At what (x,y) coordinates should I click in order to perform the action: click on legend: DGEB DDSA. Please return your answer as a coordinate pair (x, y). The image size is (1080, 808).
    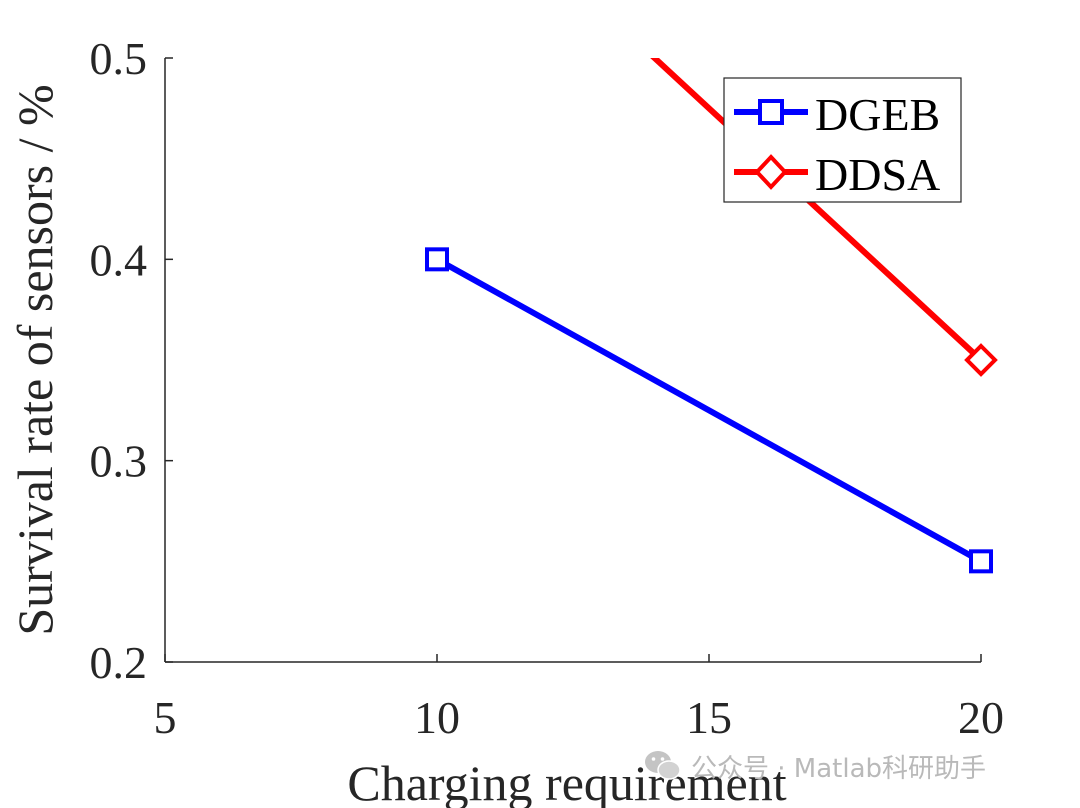
    Looking at the image, I should click on (842, 140).